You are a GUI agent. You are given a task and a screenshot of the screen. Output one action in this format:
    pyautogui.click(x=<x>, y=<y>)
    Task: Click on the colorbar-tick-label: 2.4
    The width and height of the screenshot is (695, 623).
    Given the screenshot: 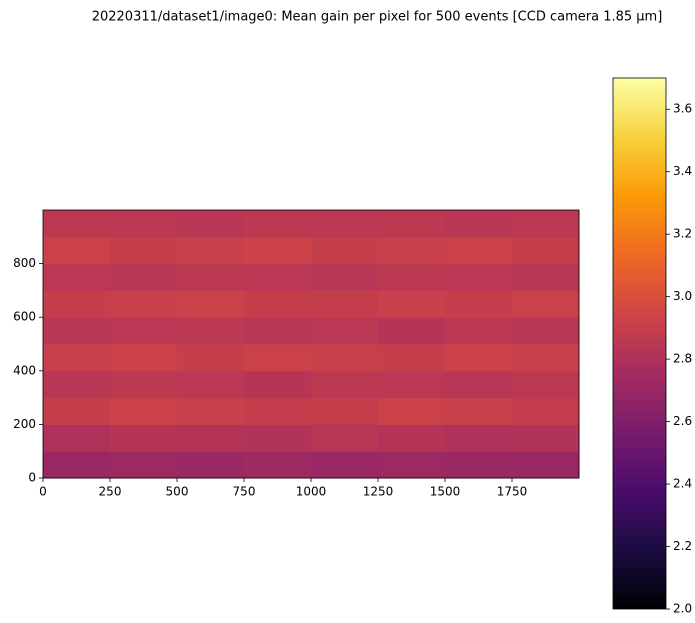 What is the action you would take?
    pyautogui.click(x=682, y=484)
    